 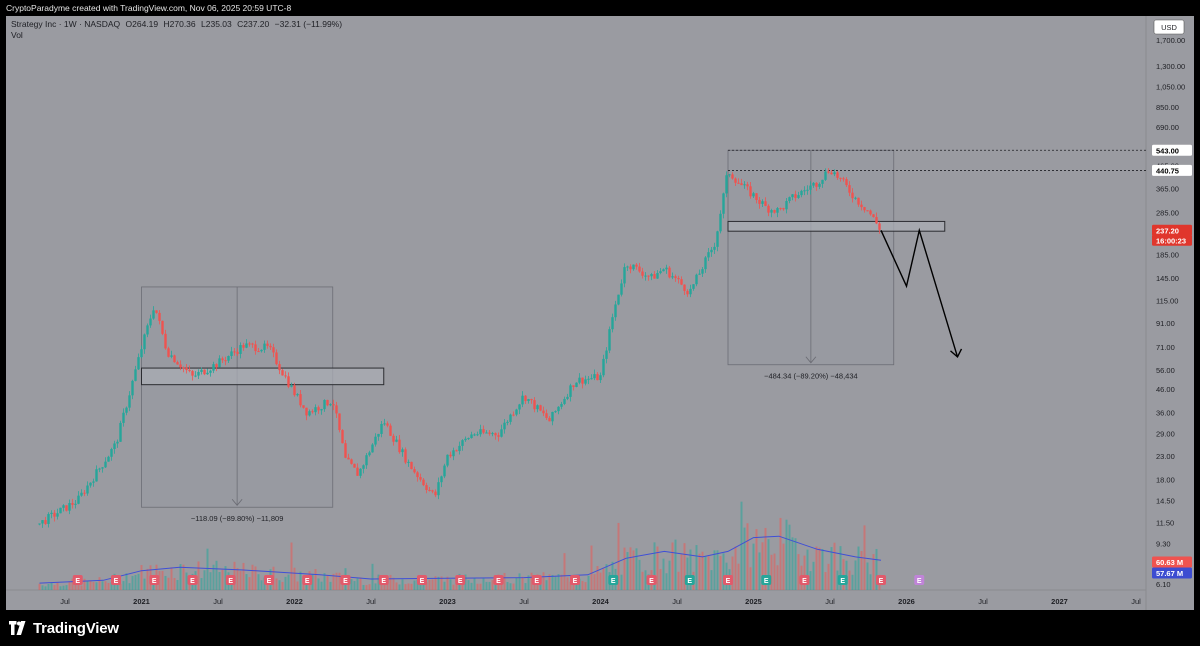 I want to click on last-price-badge: 237.20, so click(x=1167, y=230).